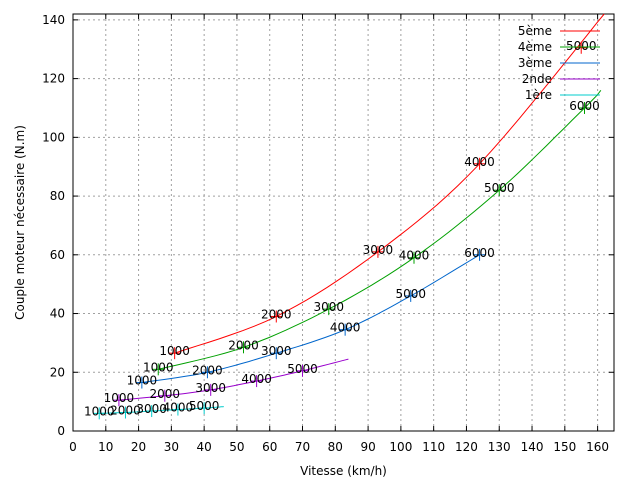 The height and width of the screenshot is (480, 640). Describe the element at coordinates (204, 447) in the screenshot. I see `x-tick-label: 40` at that location.